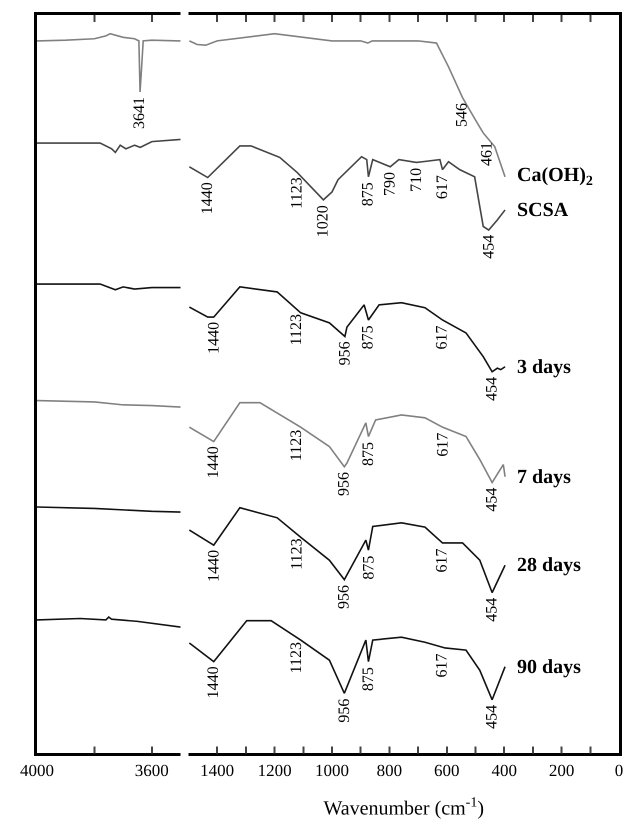 Image resolution: width=628 pixels, height=839 pixels. Describe the element at coordinates (549, 565) in the screenshot. I see `series-label: 28 days` at that location.